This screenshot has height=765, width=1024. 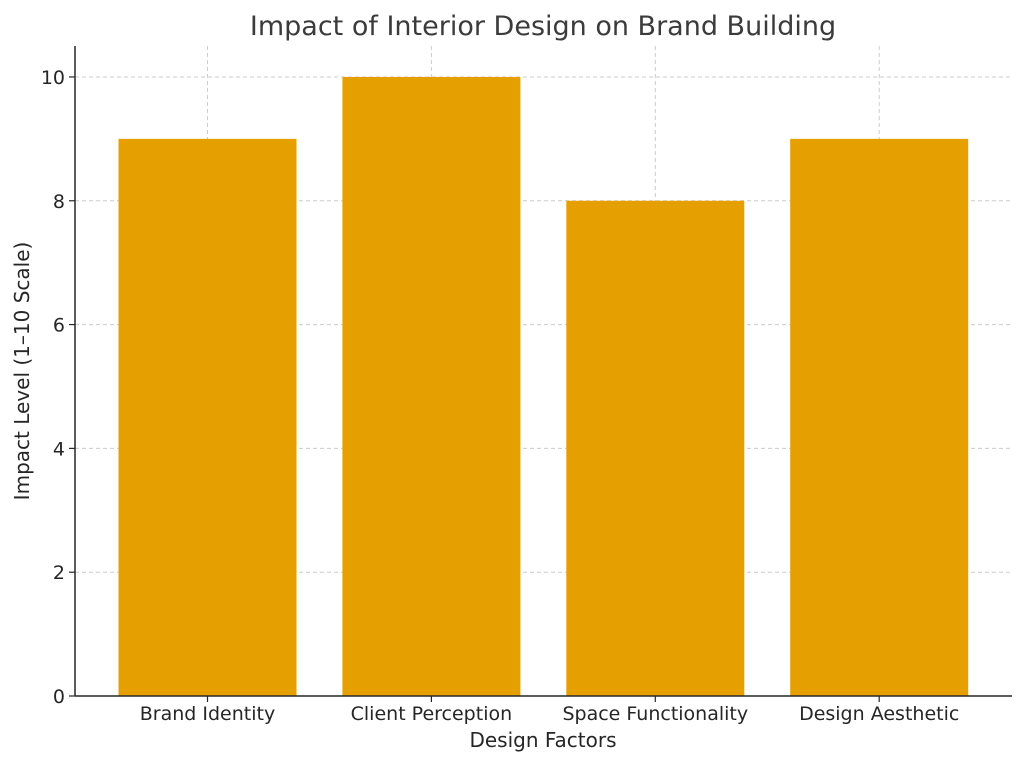 I want to click on y-tick-label-6: 6, so click(x=59, y=326).